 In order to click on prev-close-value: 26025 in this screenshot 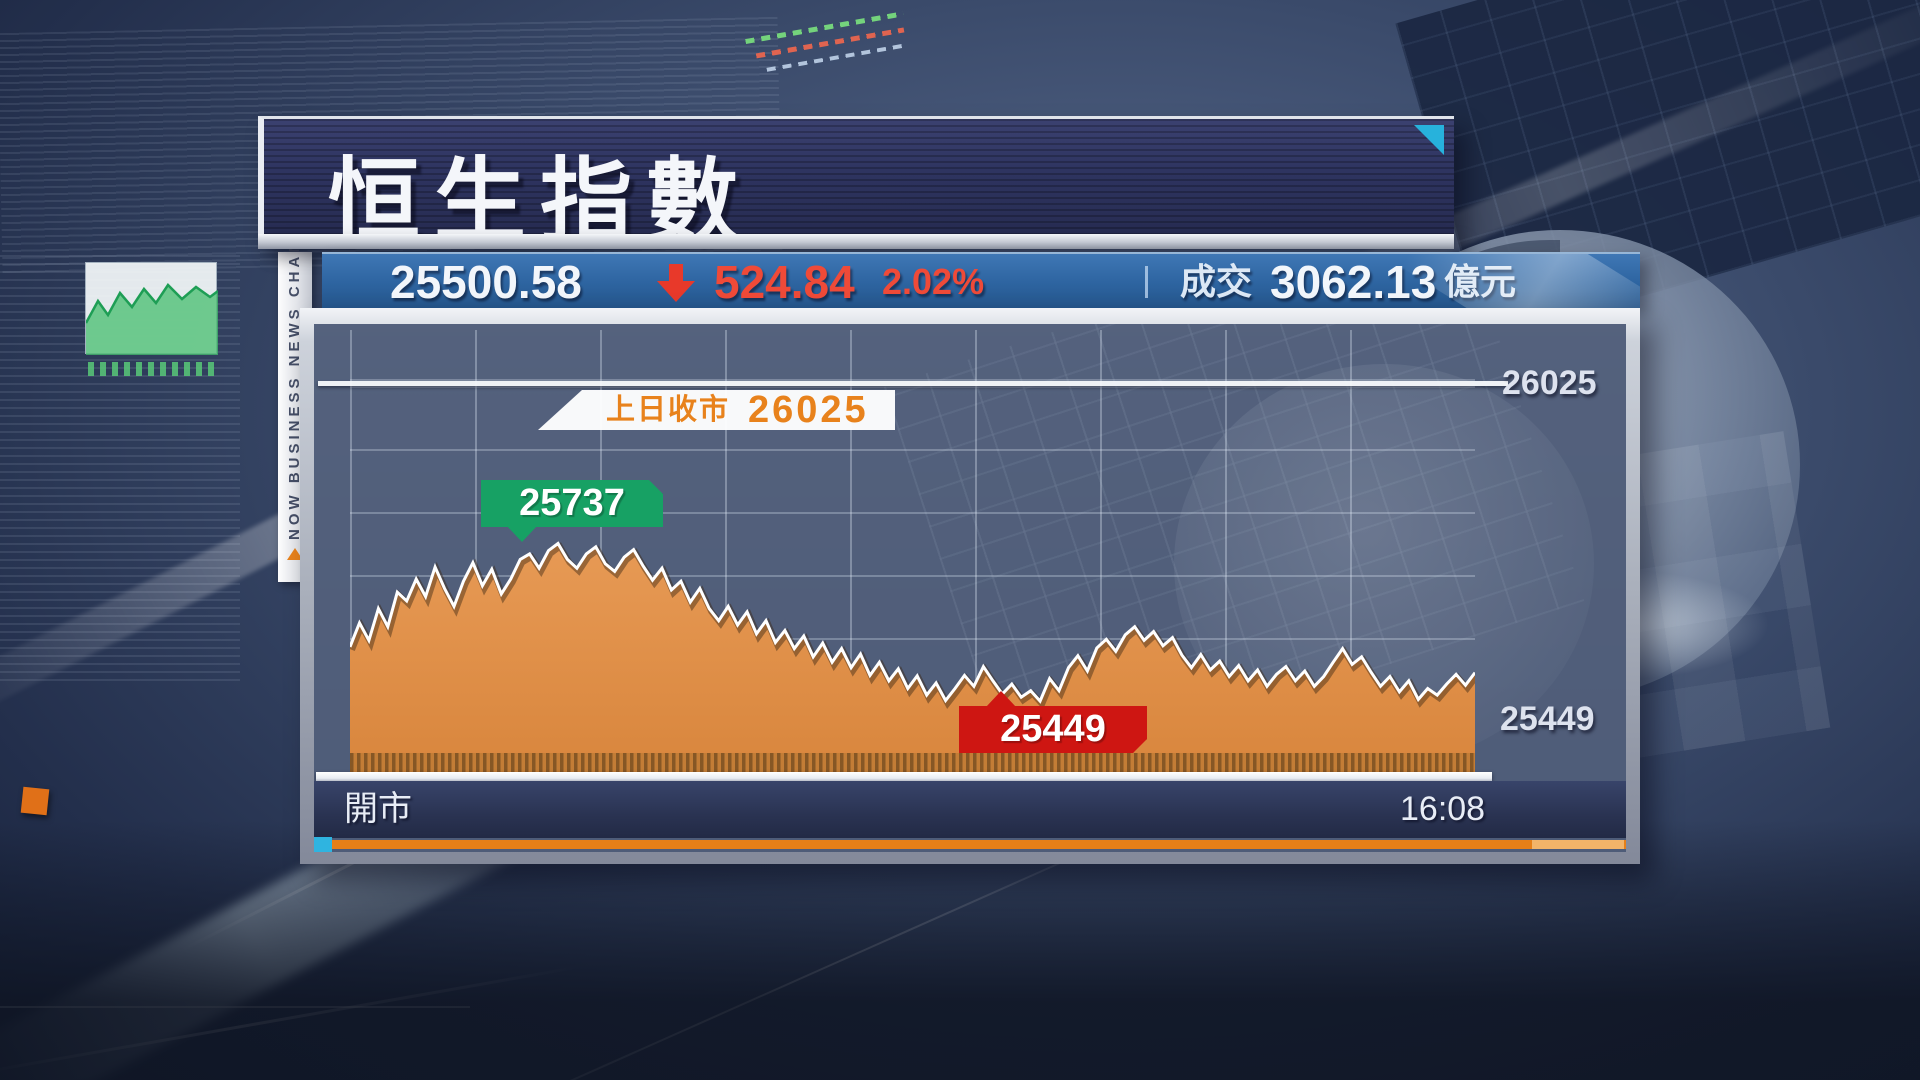, I will do `click(808, 410)`.